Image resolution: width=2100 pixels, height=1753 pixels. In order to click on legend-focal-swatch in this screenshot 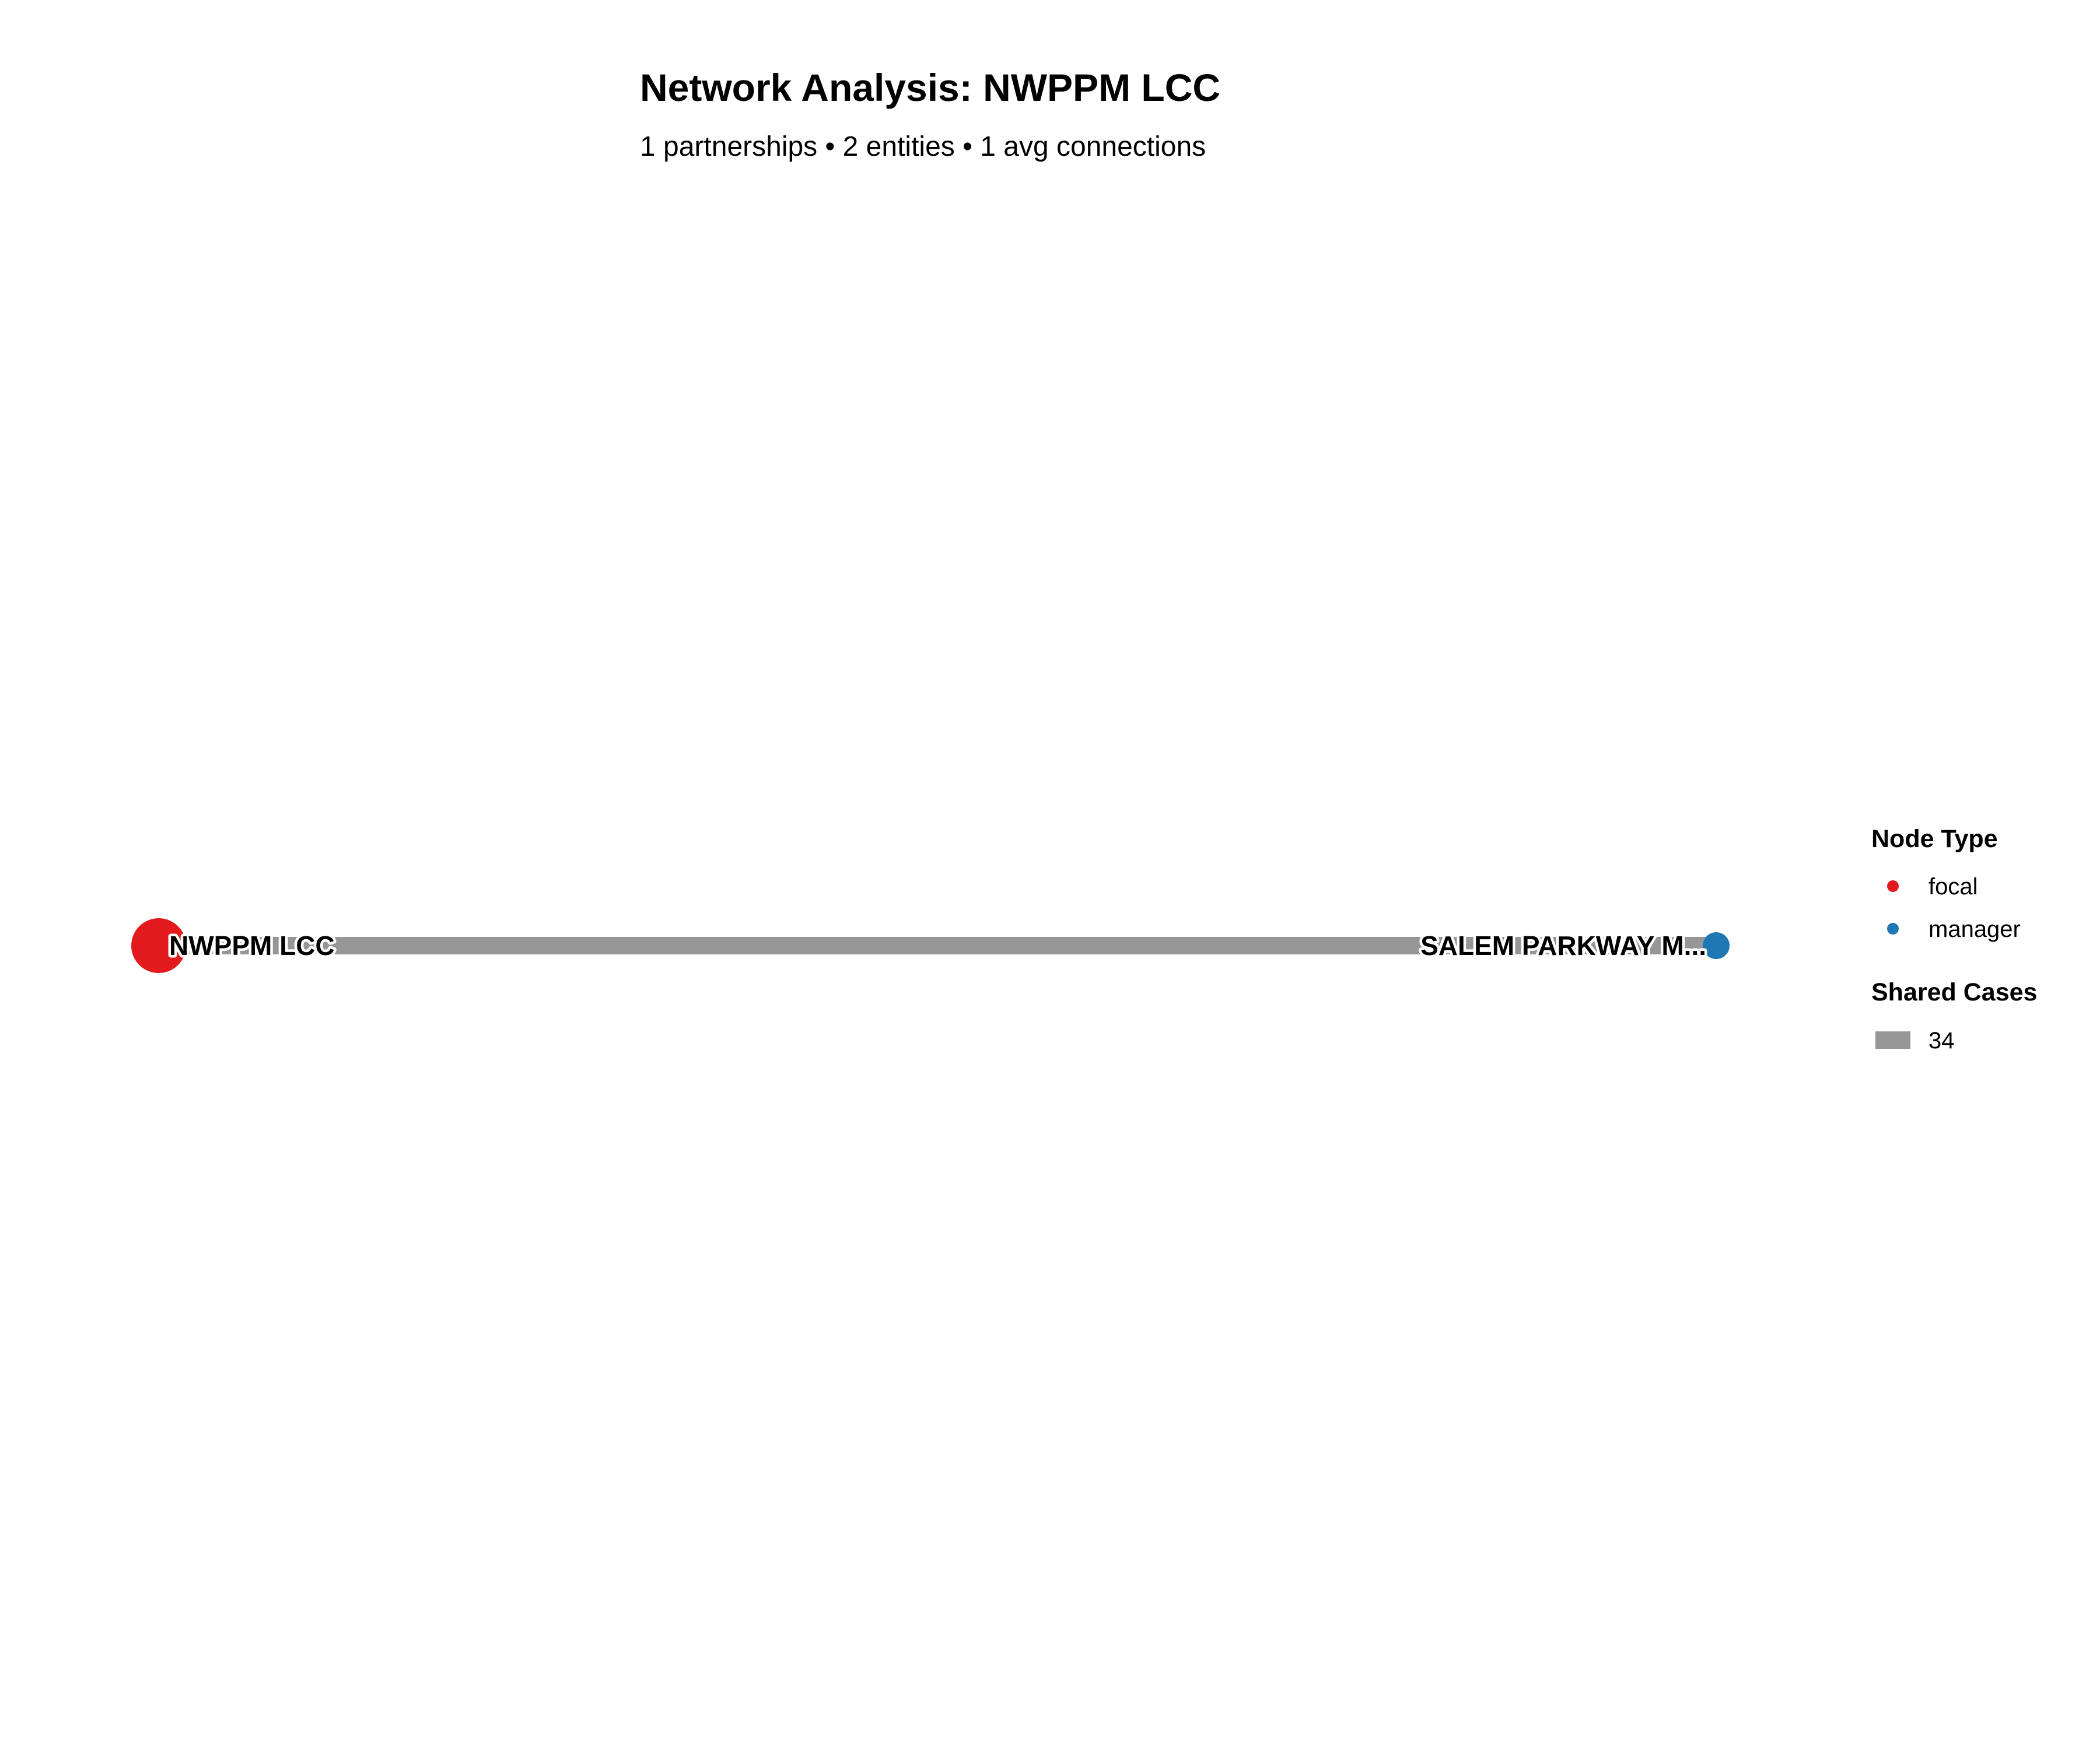, I will do `click(1893, 886)`.